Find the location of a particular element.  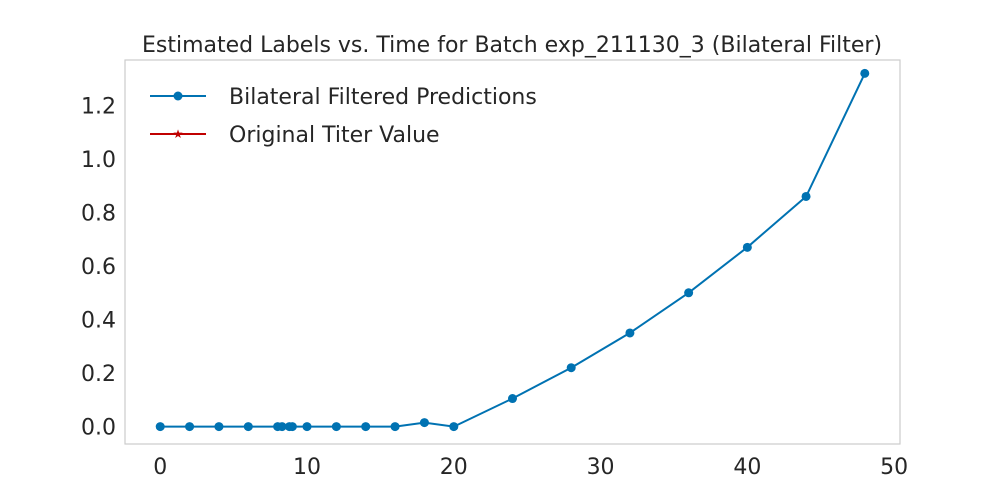

legend-label: Original Titer Value is located at coordinates (334, 135).